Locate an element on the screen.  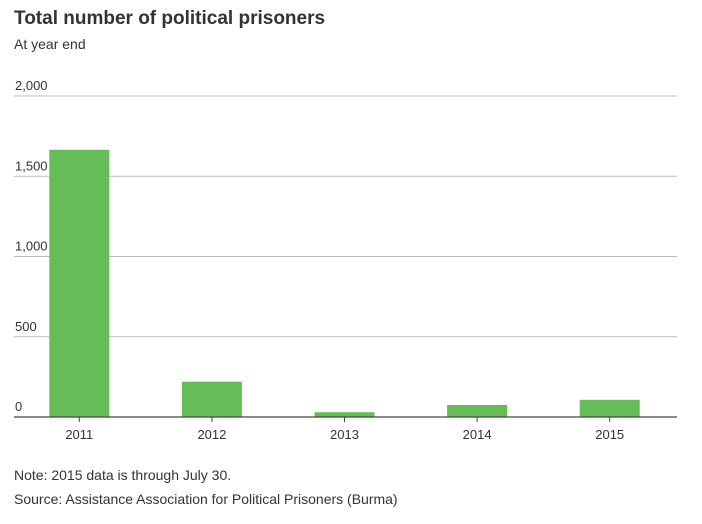
x-tick-label: 2011 is located at coordinates (79, 434).